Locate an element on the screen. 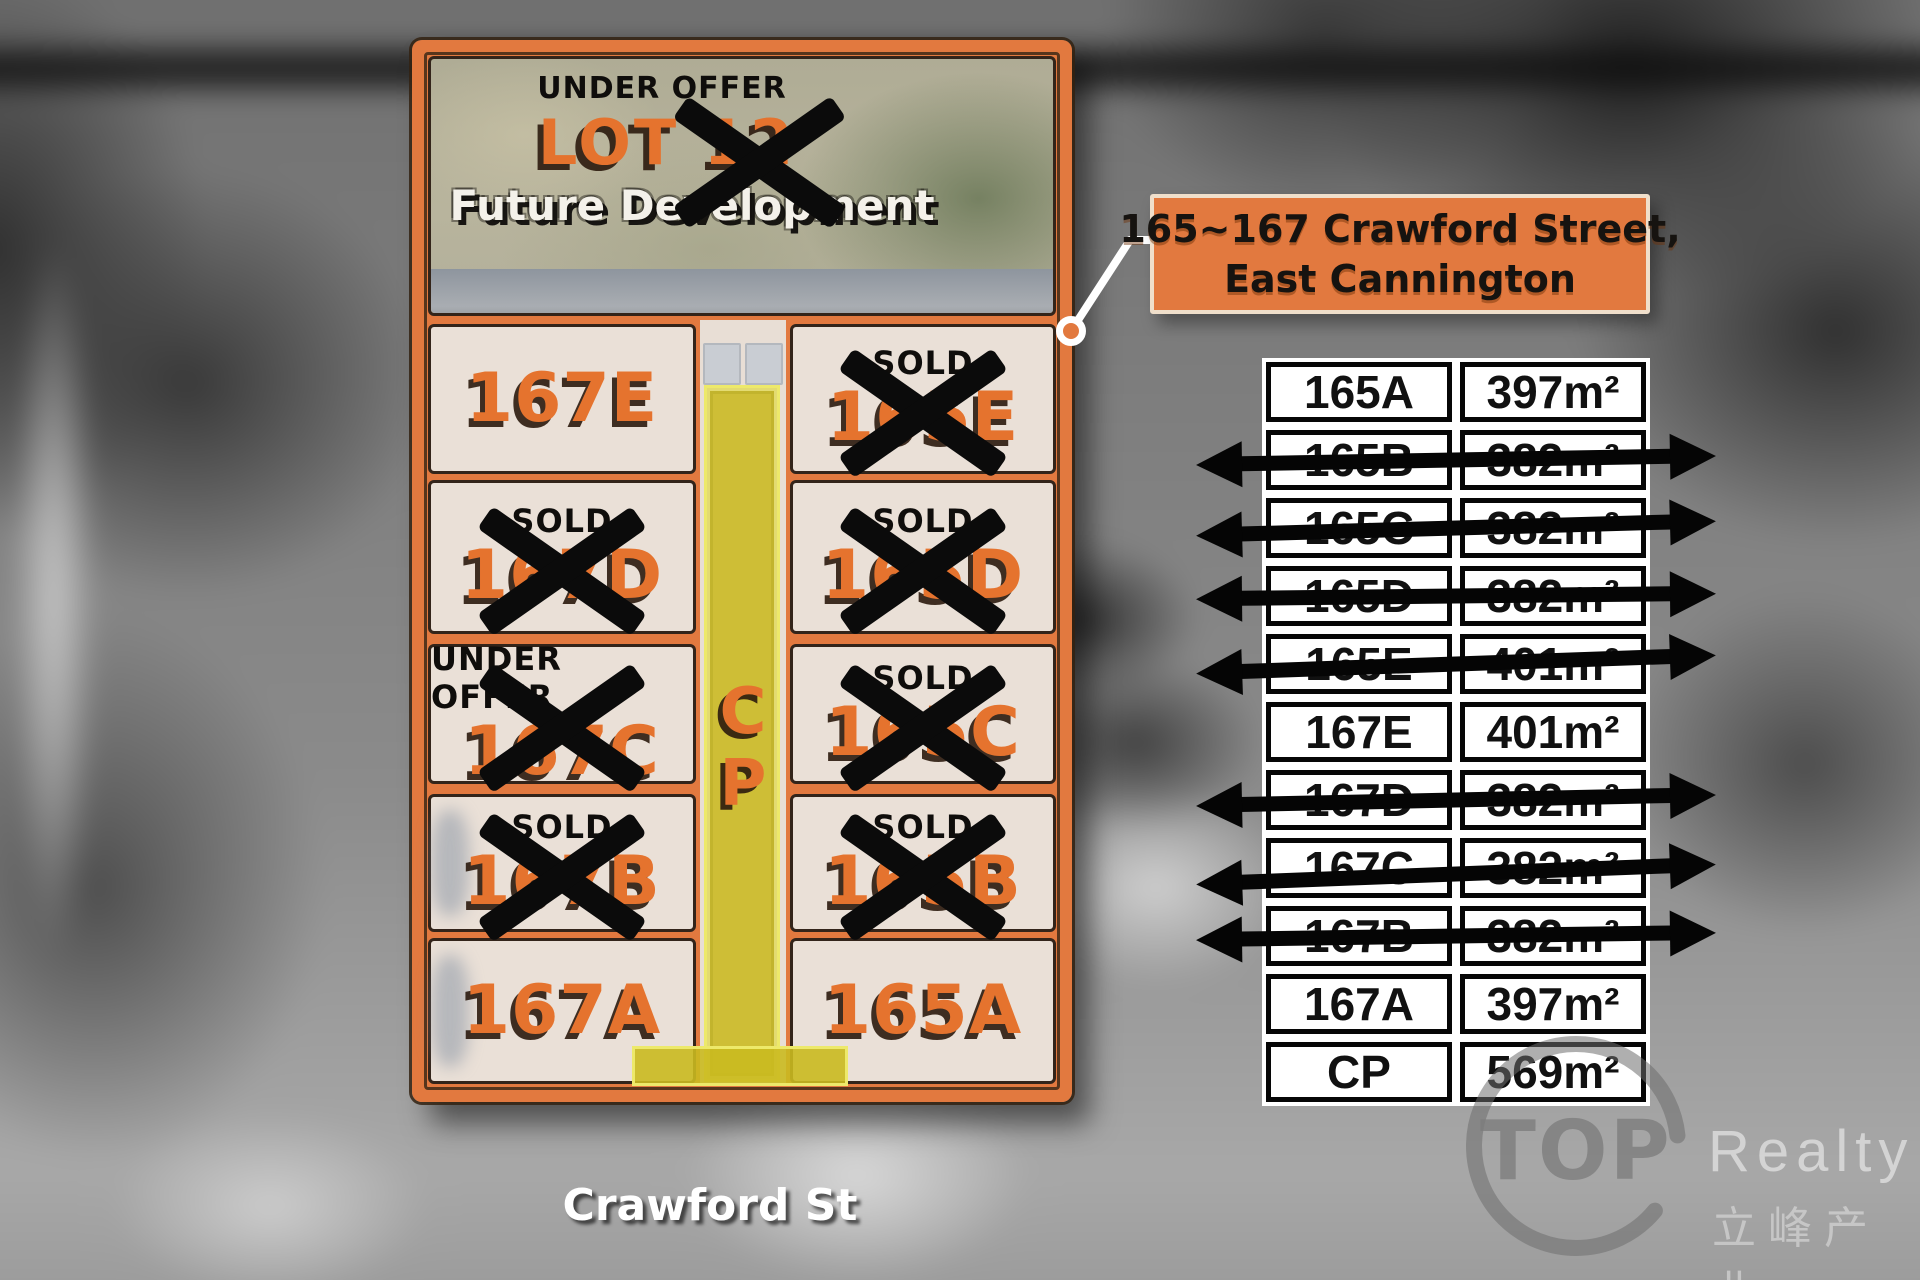  lot-cell-165B: SOLD 165B is located at coordinates (923, 863).